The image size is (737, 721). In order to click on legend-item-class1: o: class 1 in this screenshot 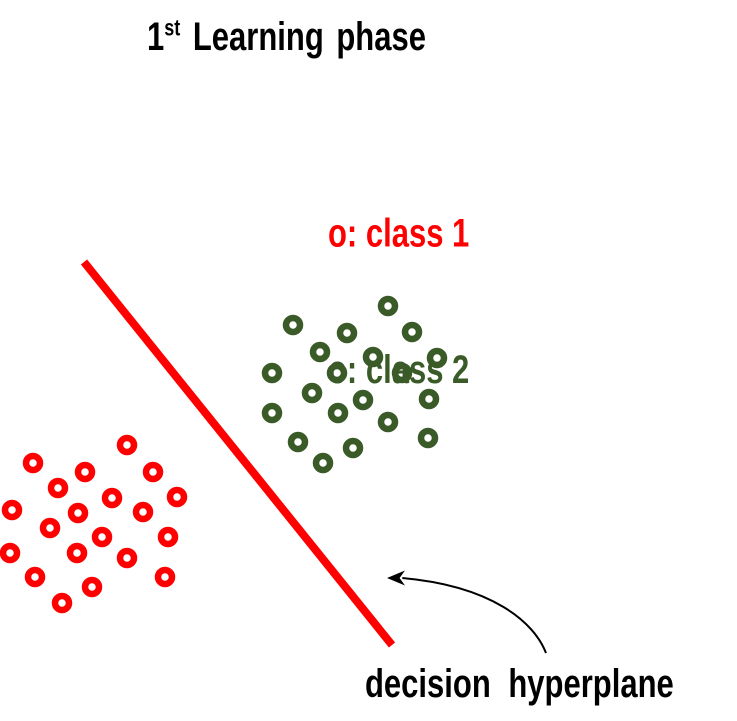, I will do `click(399, 233)`.